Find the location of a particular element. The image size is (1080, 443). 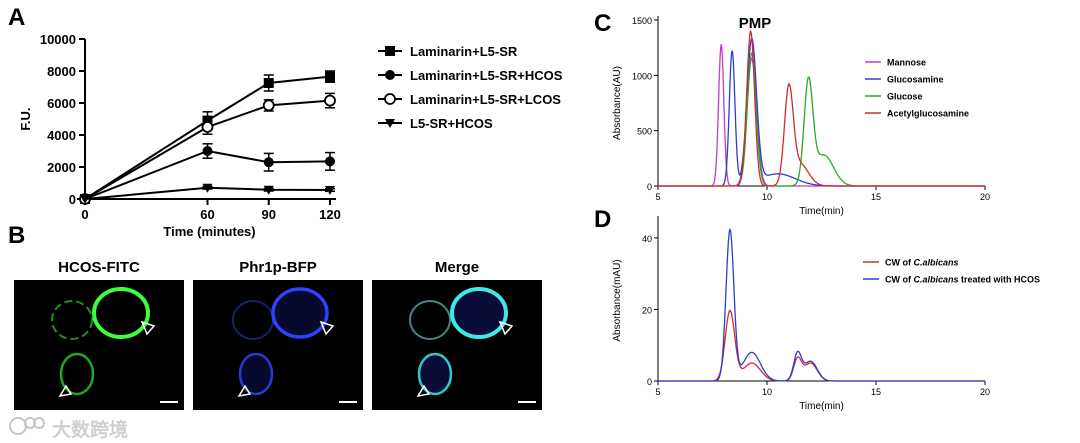

panel-label-b: B is located at coordinates (17, 235).